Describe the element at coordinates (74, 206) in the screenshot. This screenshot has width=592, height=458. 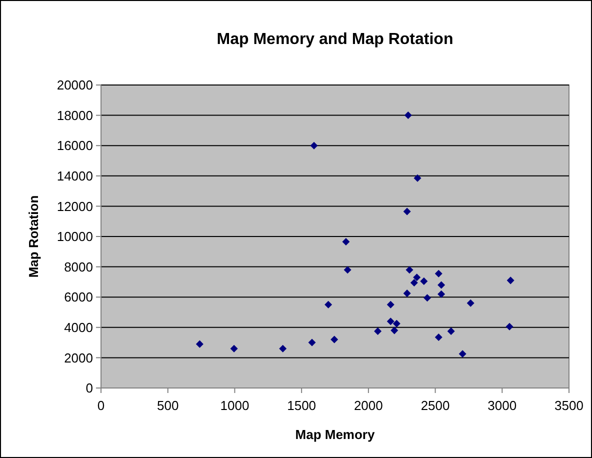
I see `y-tick-label: 12000` at that location.